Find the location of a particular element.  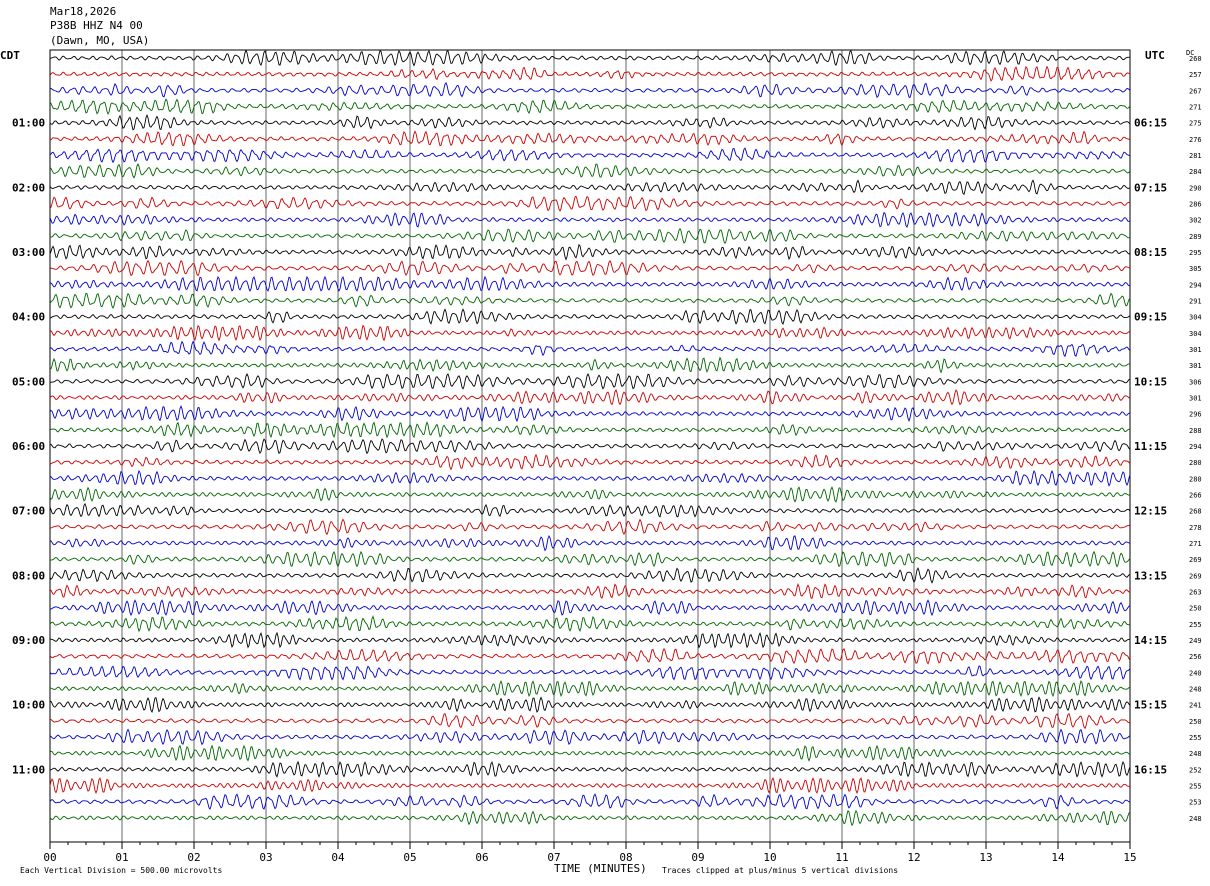

dc-header-label: DC is located at coordinates (1190, 53).